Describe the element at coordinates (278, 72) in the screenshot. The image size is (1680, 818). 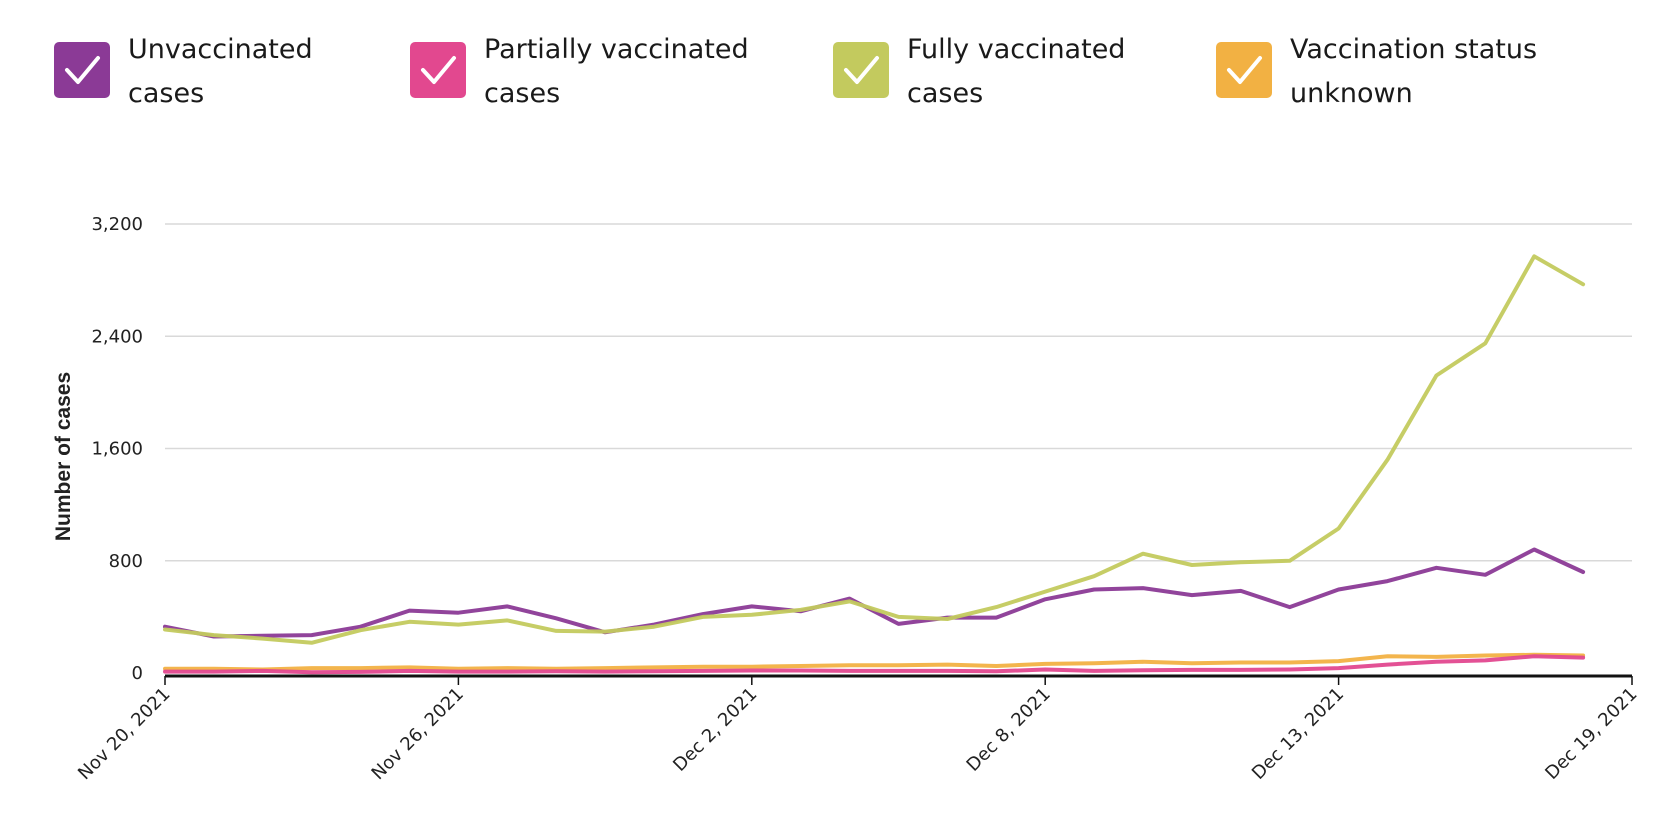
I see `legend-label: Unvaccinated cases` at that location.